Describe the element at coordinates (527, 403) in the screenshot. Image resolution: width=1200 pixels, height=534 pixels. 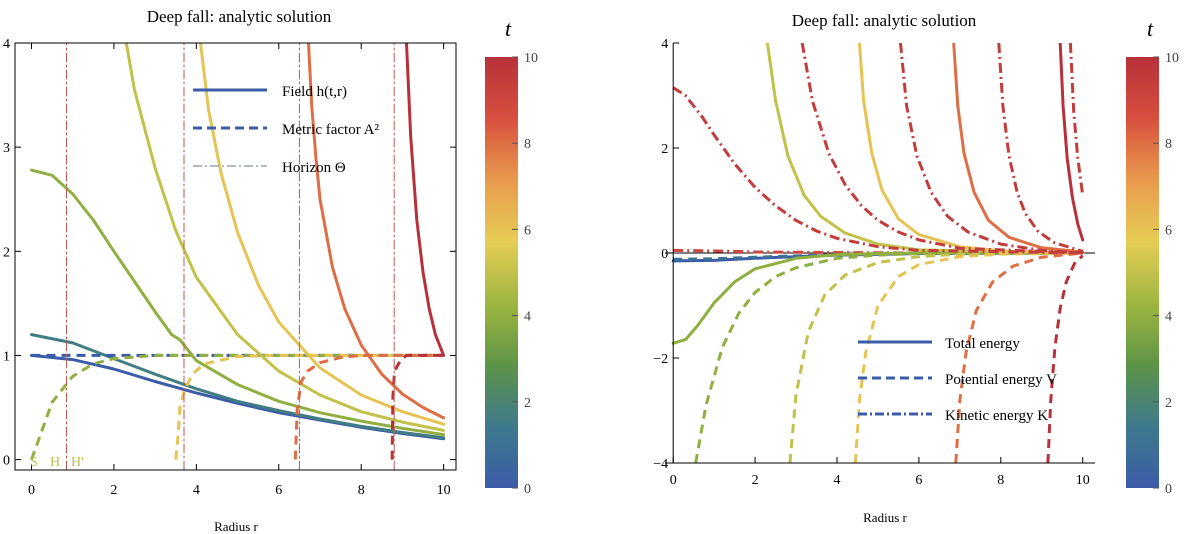
I see `left-colorbar-tick-label-1: 2` at that location.